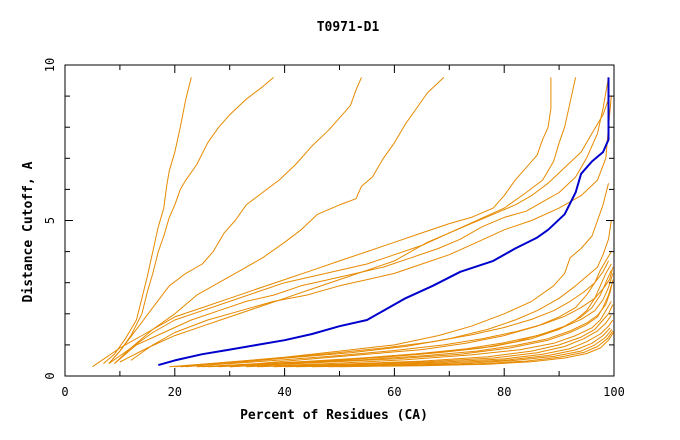 Image resolution: width=680 pixels, height=440 pixels. Describe the element at coordinates (64, 392) in the screenshot. I see `x-tick-label: 0` at that location.